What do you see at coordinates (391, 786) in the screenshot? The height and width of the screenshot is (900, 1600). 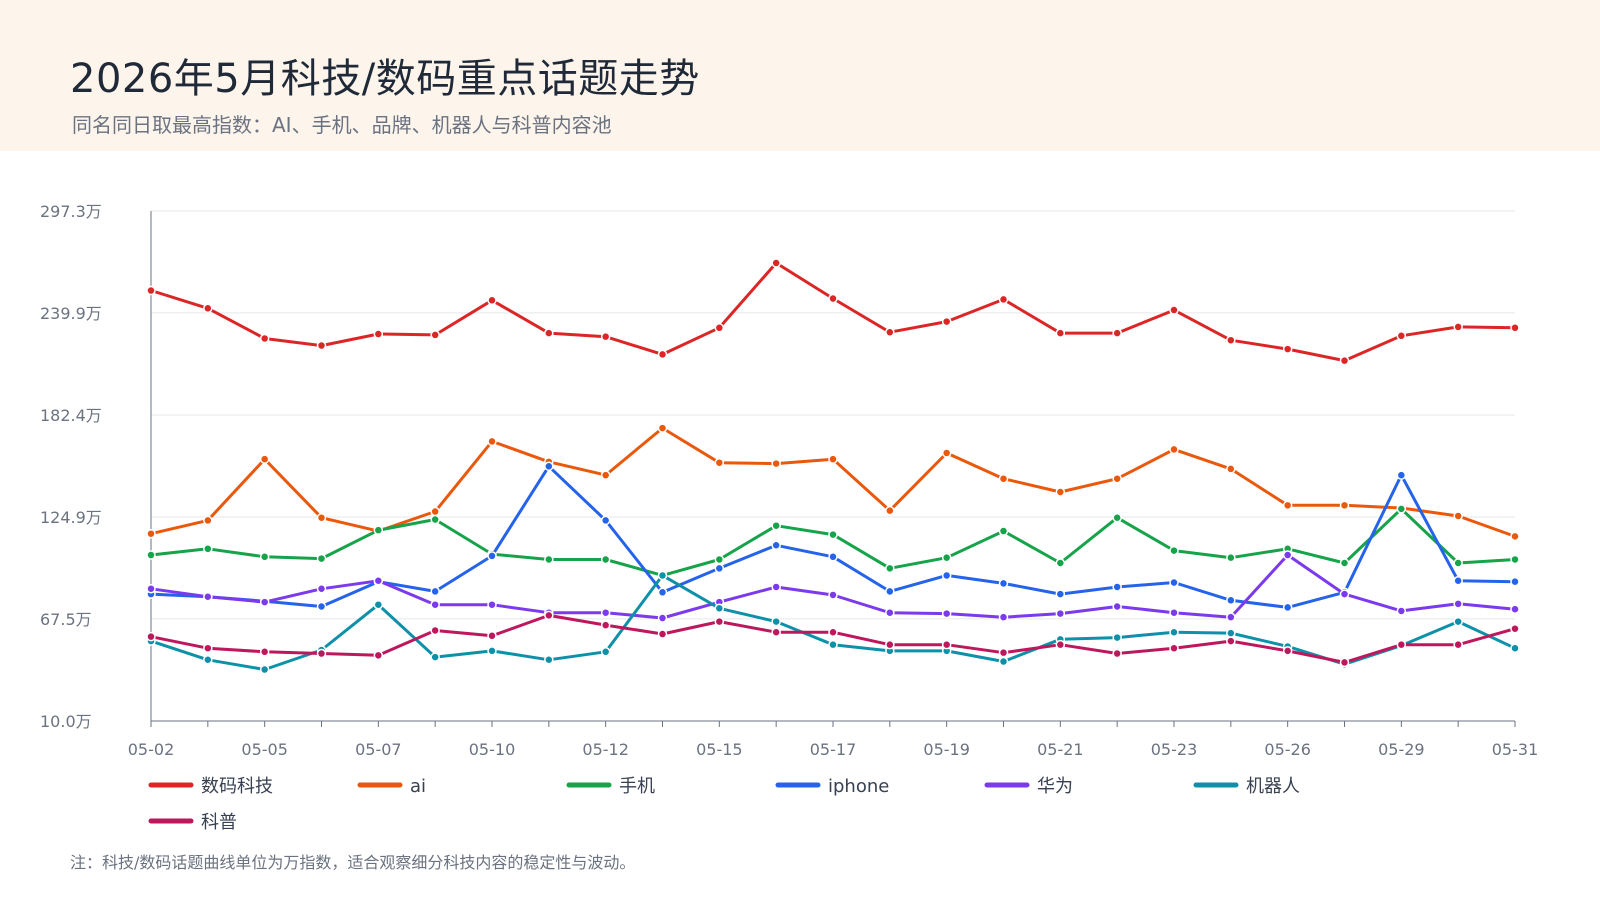 I see `legend-item: ai` at bounding box center [391, 786].